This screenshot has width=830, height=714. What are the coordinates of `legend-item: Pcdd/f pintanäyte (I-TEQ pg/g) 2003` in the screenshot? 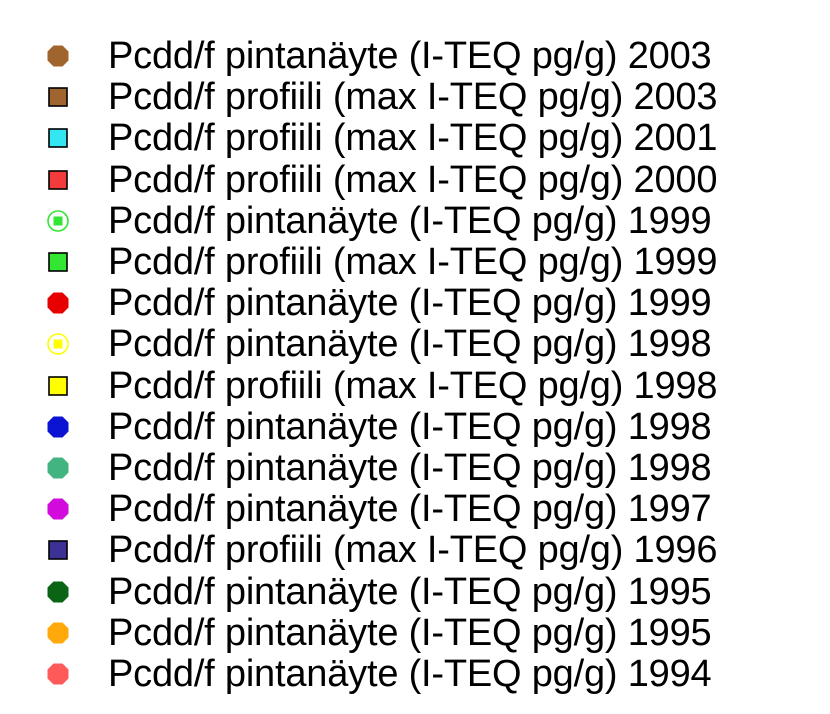 It's located at (377, 56).